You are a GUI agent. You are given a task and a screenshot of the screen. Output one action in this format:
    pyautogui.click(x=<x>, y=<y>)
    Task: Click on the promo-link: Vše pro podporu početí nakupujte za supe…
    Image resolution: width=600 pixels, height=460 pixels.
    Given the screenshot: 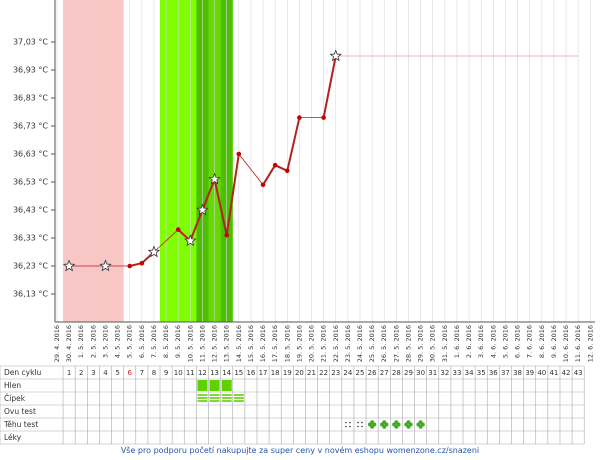 What is the action you would take?
    pyautogui.click(x=300, y=450)
    